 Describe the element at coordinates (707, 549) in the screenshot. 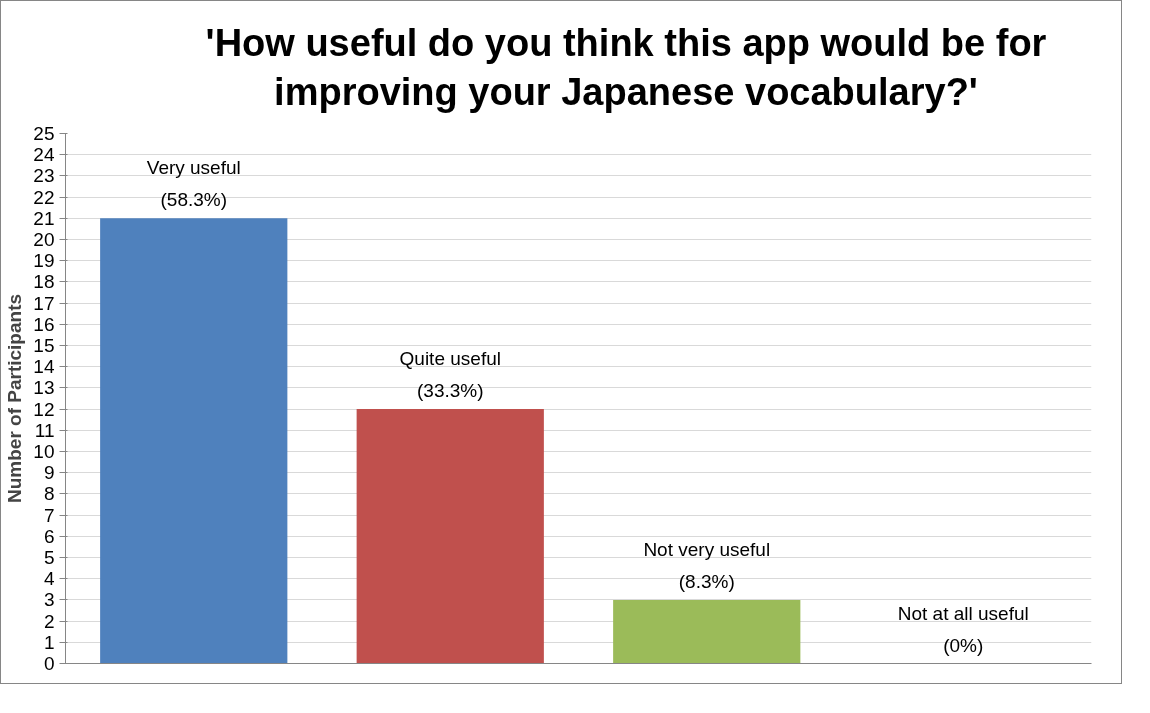

I see `x-tick-label: Not very useful` at that location.